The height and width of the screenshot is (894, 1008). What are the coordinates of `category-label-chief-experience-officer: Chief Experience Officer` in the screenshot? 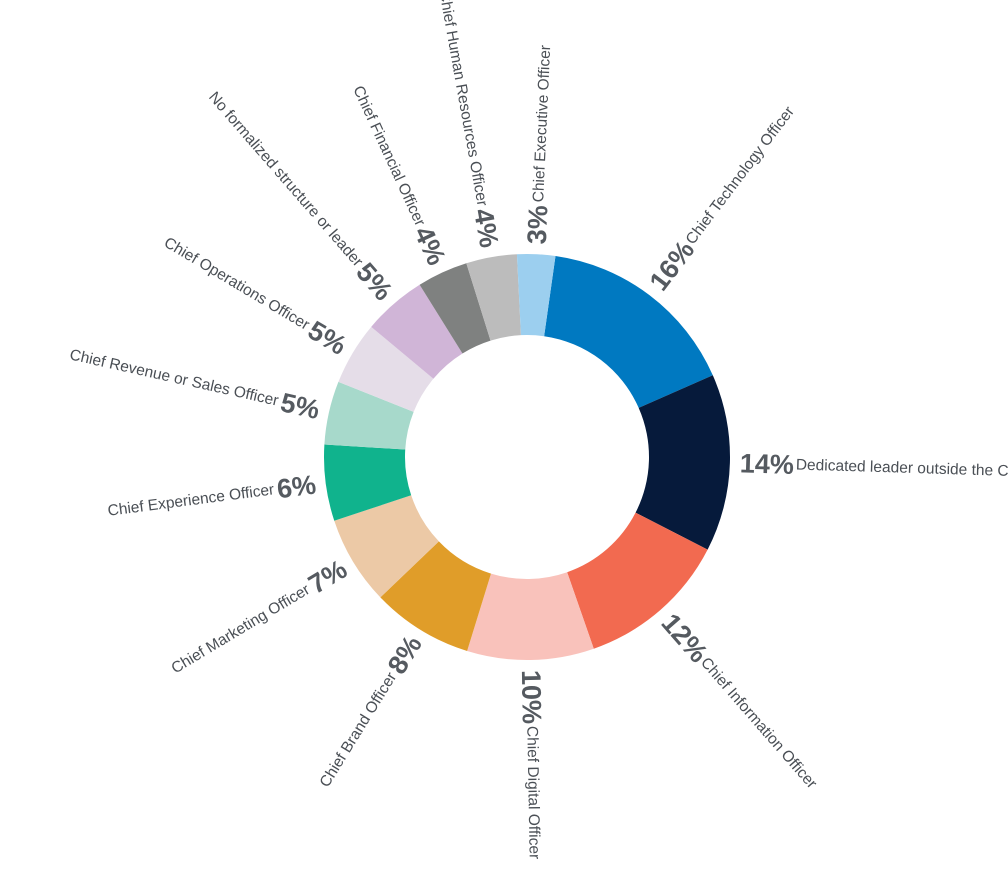 It's located at (191, 500).